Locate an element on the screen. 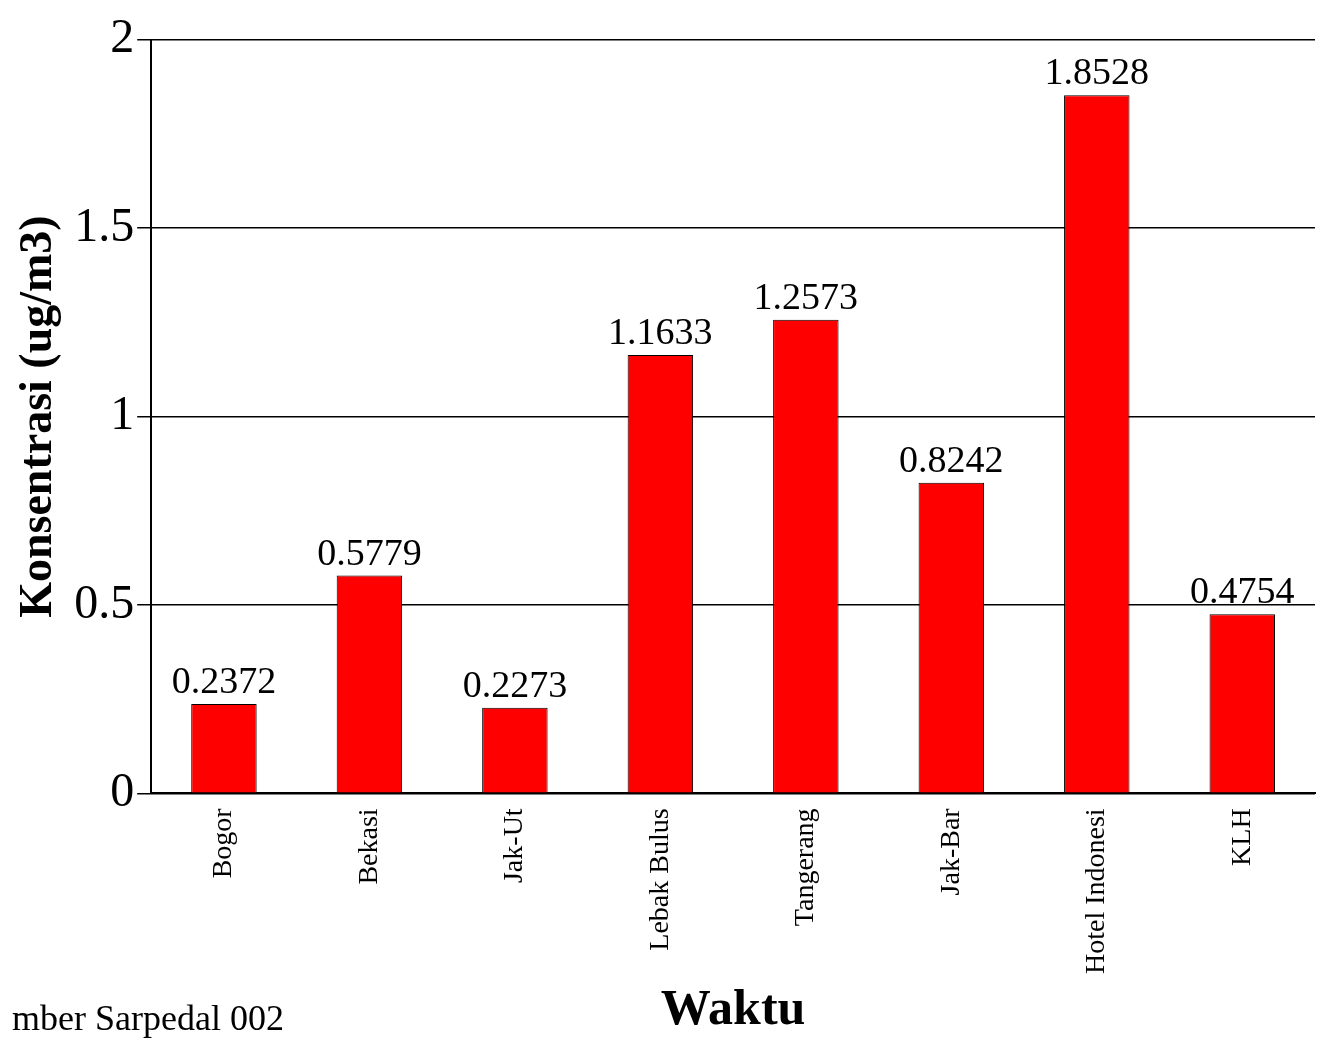 This screenshot has height=1053, width=1333. x-tick-label: KLH is located at coordinates (1240, 837).